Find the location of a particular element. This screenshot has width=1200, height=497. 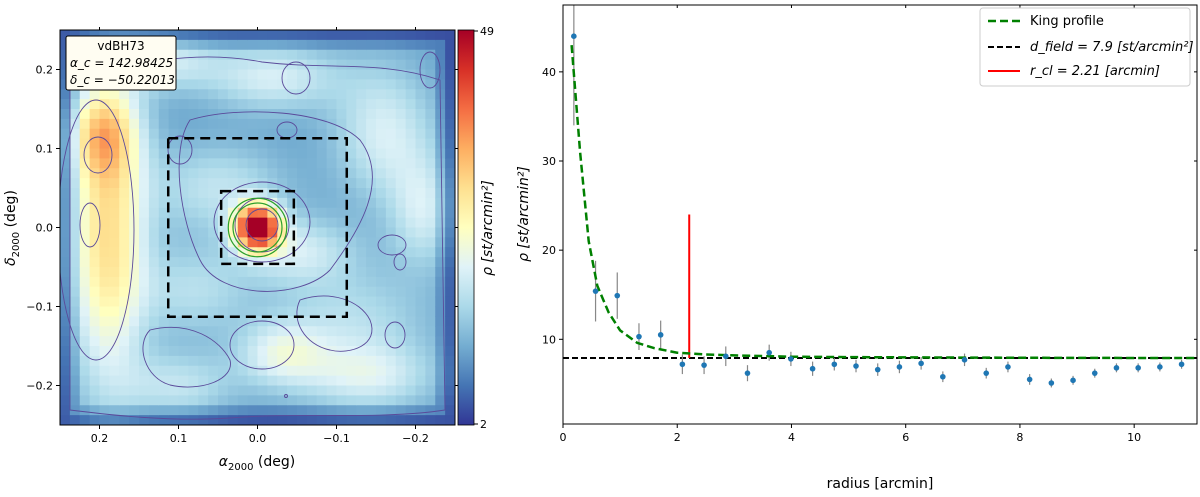

cluster-name: vdBH73 is located at coordinates (120, 46).